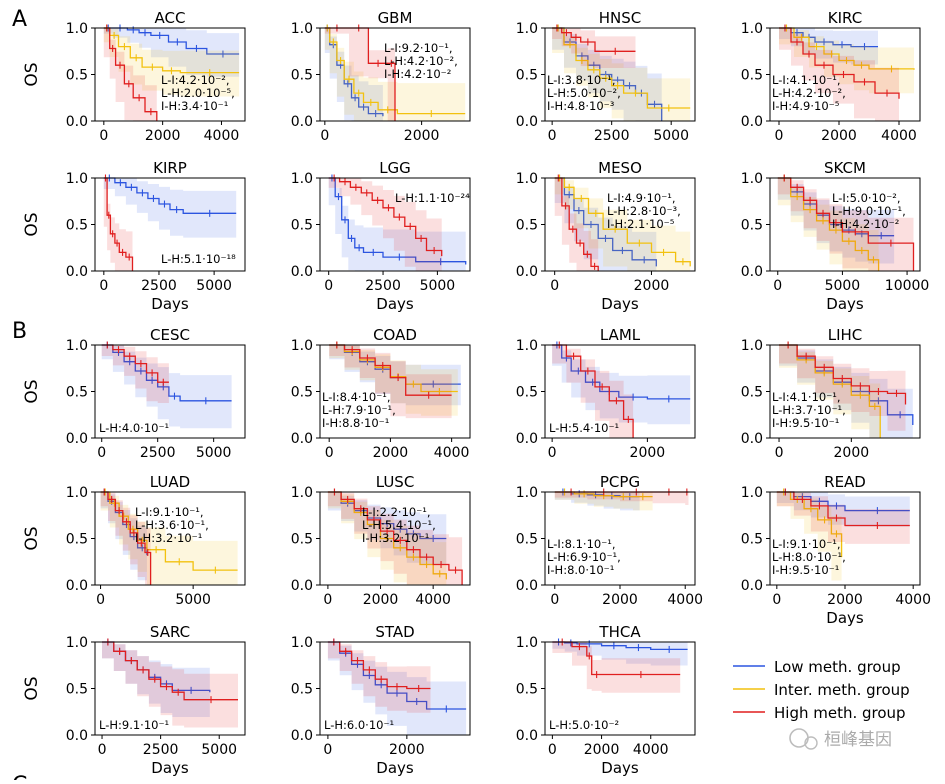 This screenshot has width=945, height=784. Describe the element at coordinates (170, 482) in the screenshot. I see `panel-title: LUAD` at that location.